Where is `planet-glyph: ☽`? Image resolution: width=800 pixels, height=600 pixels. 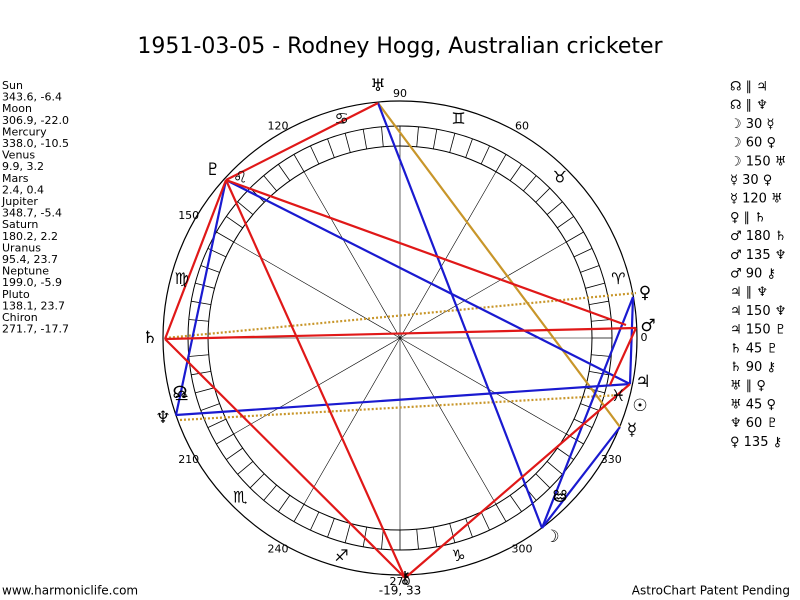 planet-glyph: ☽ is located at coordinates (551, 537).